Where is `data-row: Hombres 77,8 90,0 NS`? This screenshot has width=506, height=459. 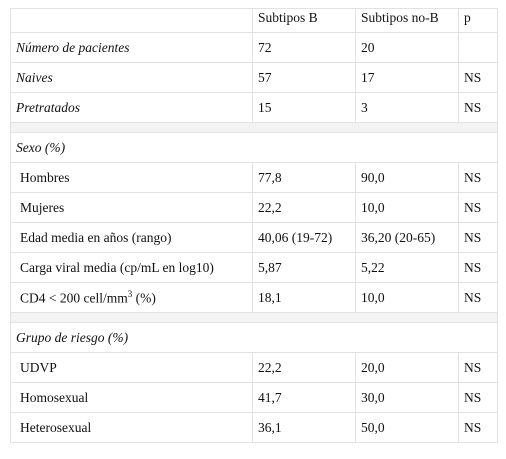
data-row: Hombres 77,8 90,0 NS is located at coordinates (254, 177).